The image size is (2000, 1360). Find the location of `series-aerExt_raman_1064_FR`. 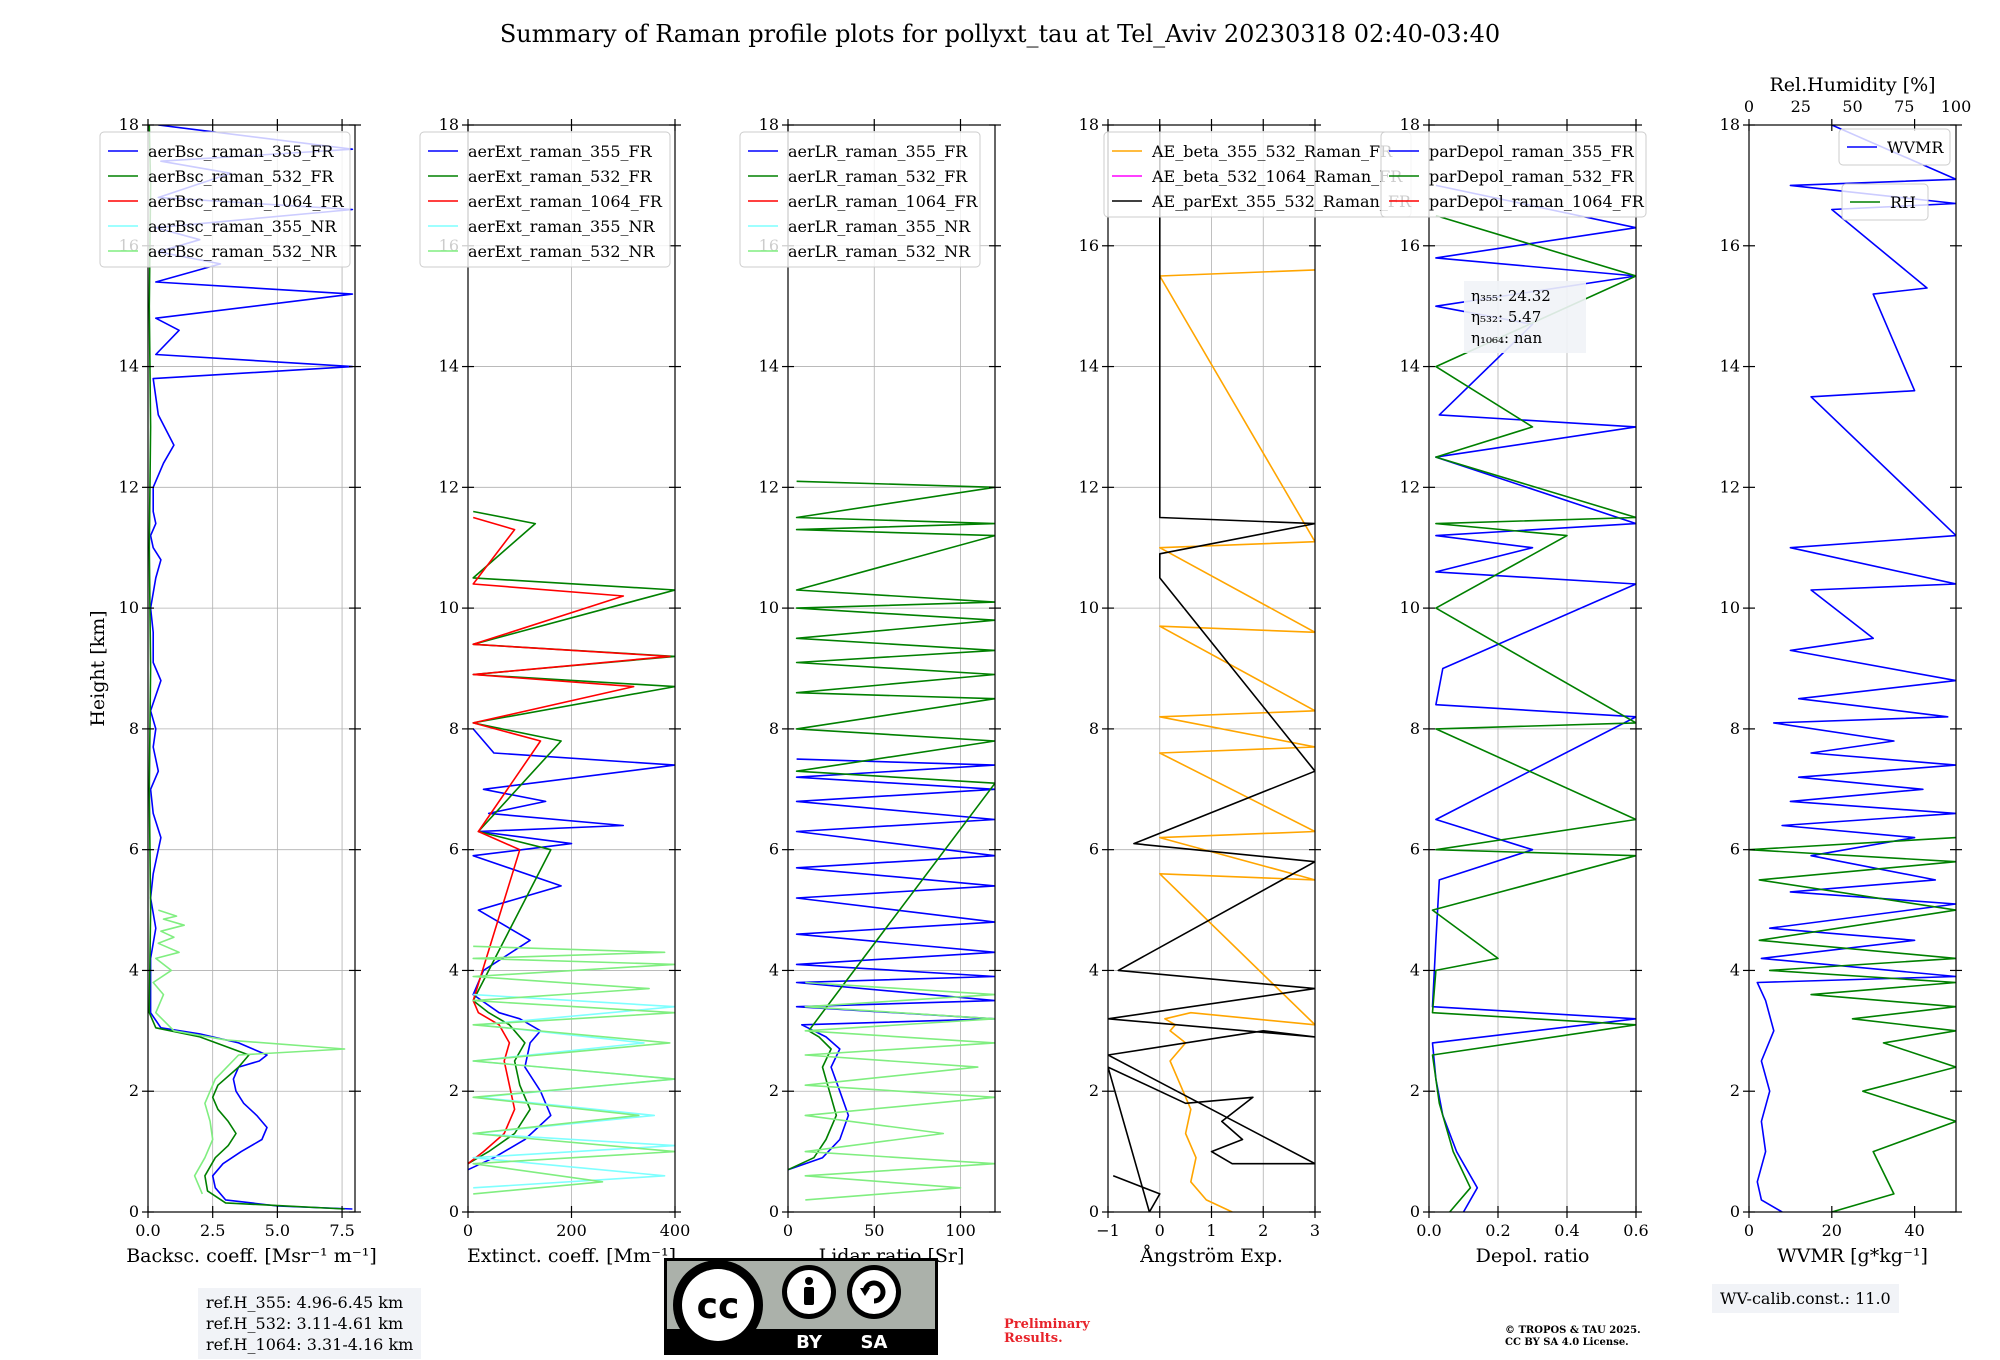

series-aerExt_raman_1064_FR is located at coordinates (569, 840).